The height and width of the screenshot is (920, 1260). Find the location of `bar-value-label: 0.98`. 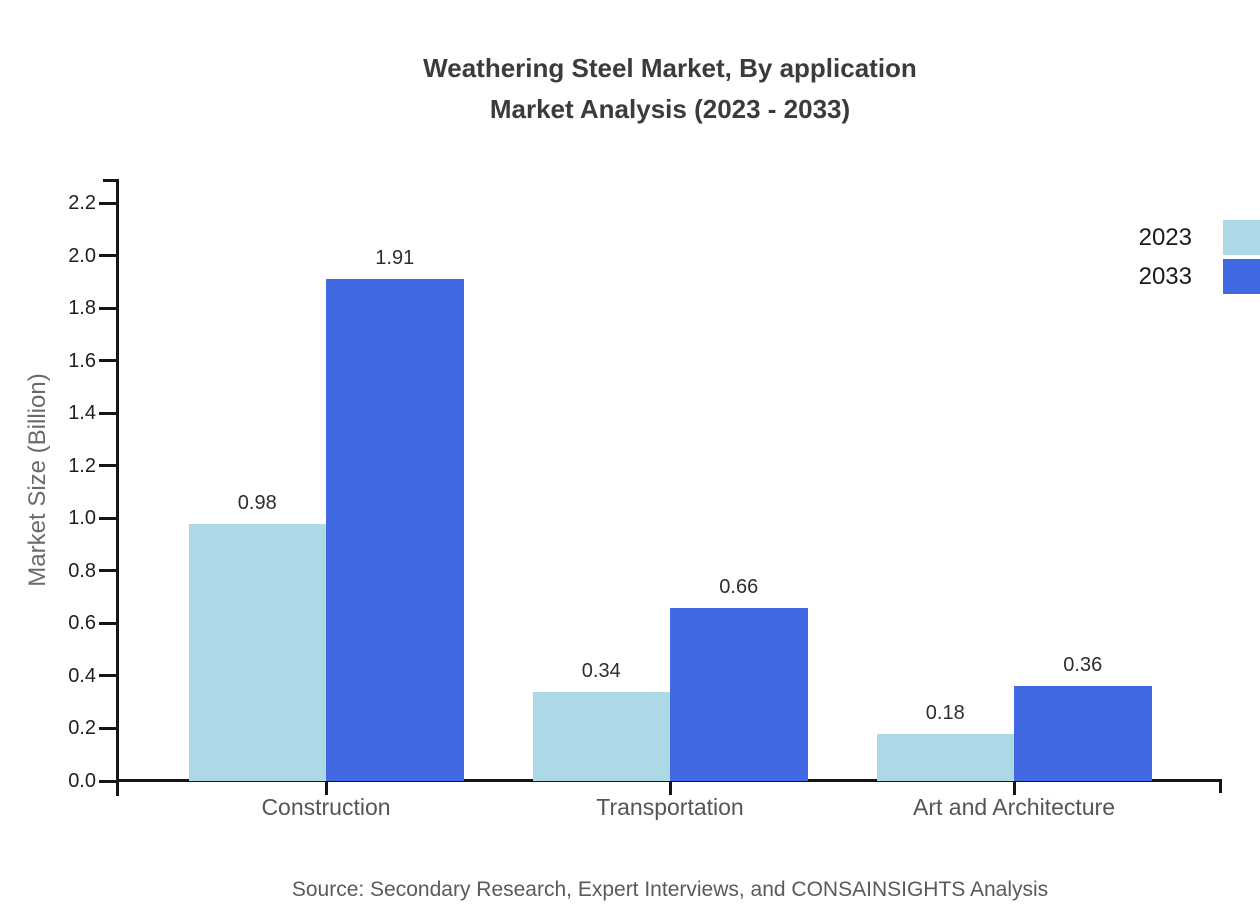

bar-value-label: 0.98 is located at coordinates (257, 502).